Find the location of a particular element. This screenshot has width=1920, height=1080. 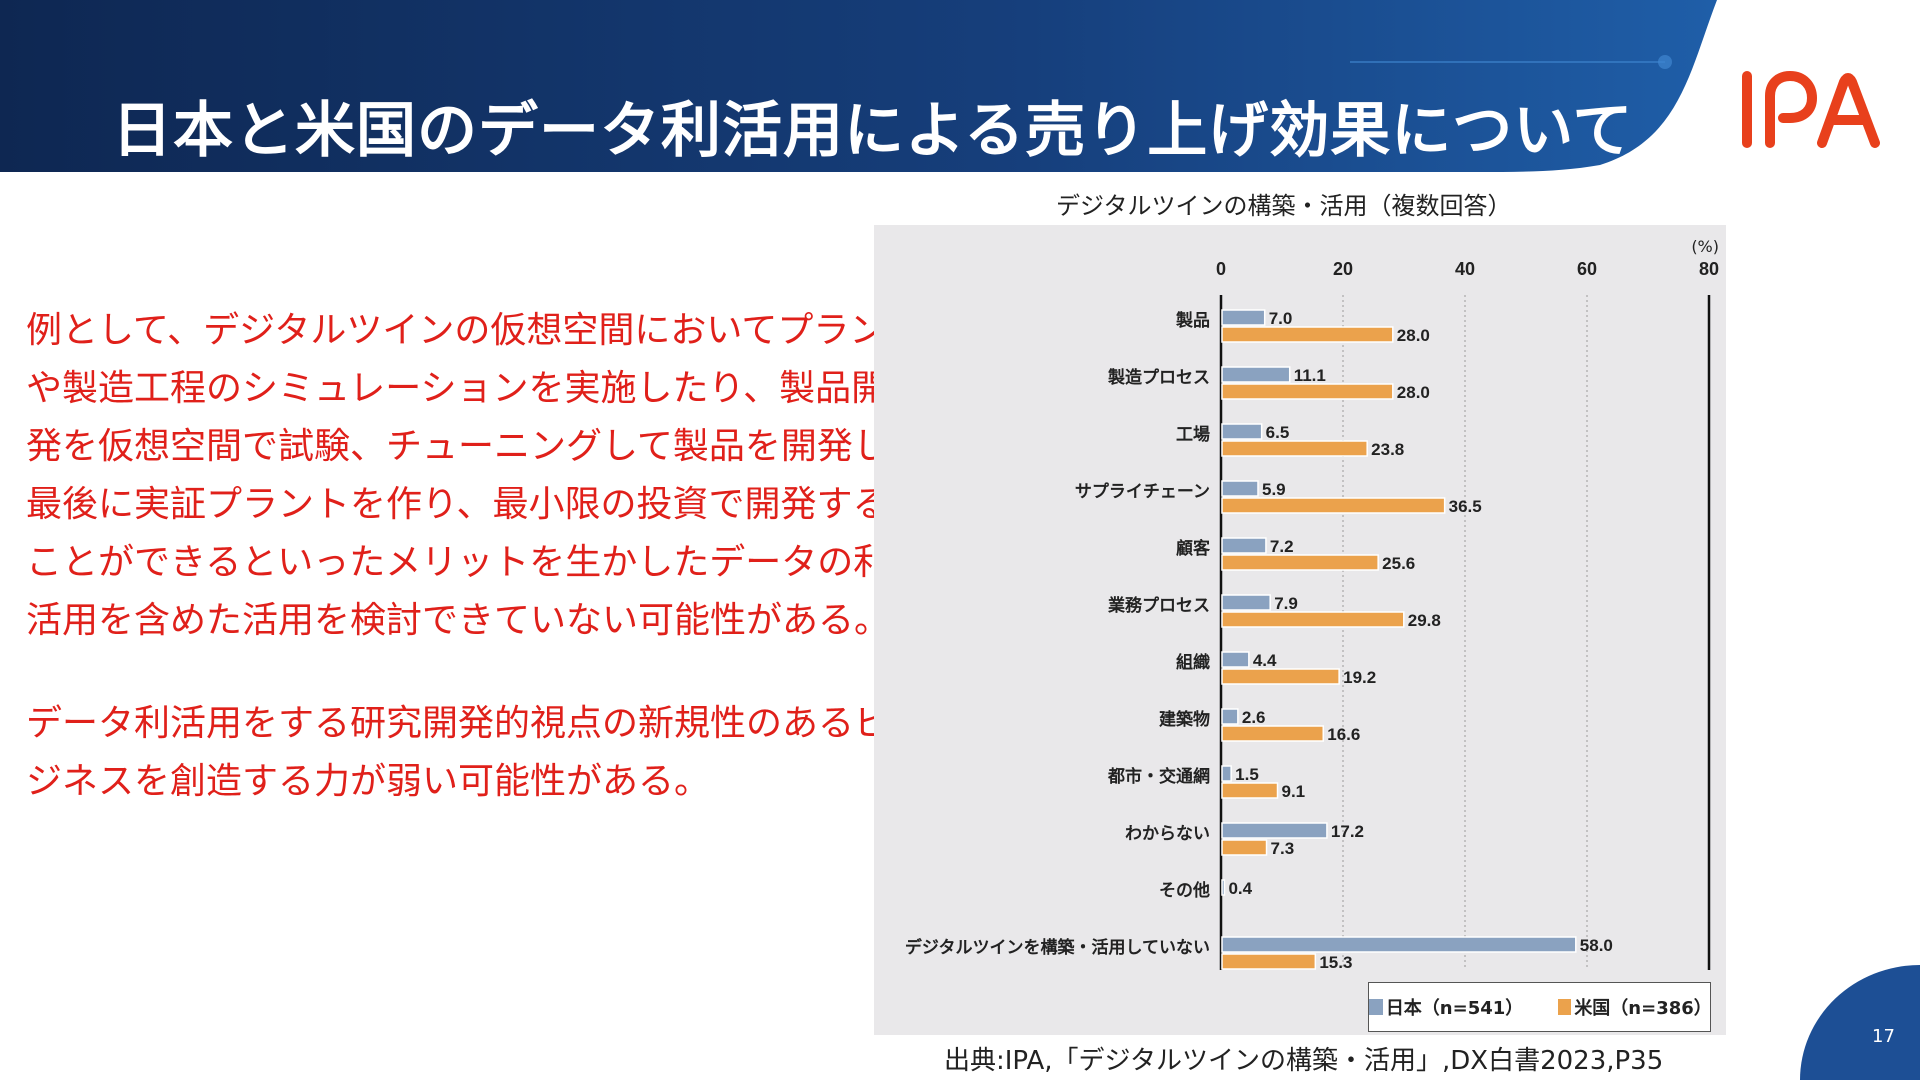

data-label: 11.1 is located at coordinates (1310, 375).